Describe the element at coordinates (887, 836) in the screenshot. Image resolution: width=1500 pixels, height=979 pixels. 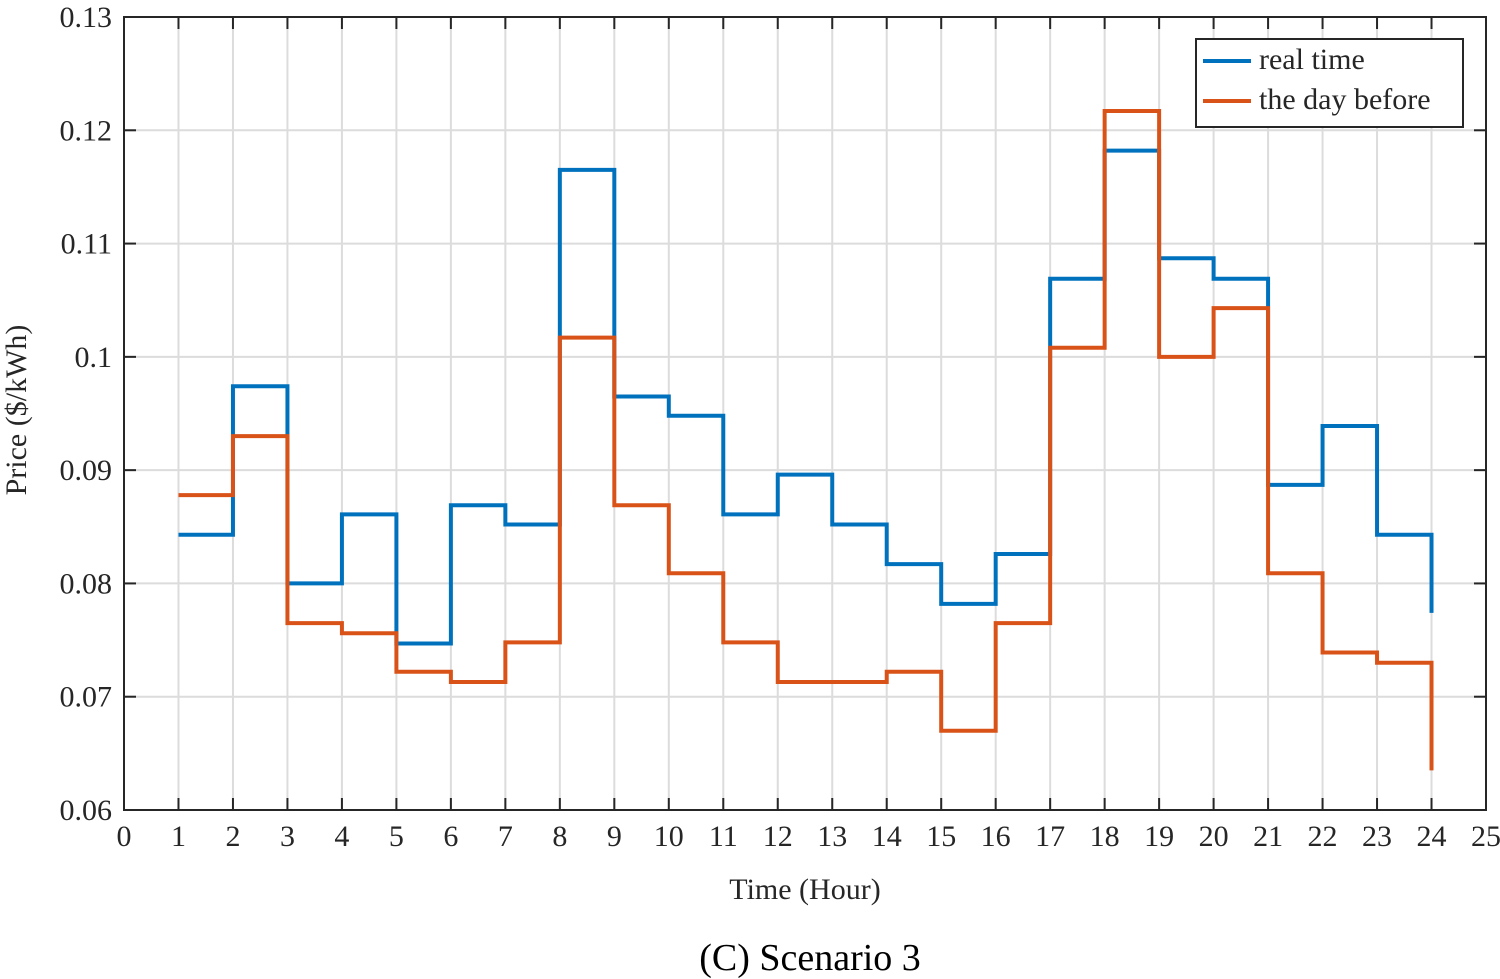
I see `x-tick-label: 14` at that location.